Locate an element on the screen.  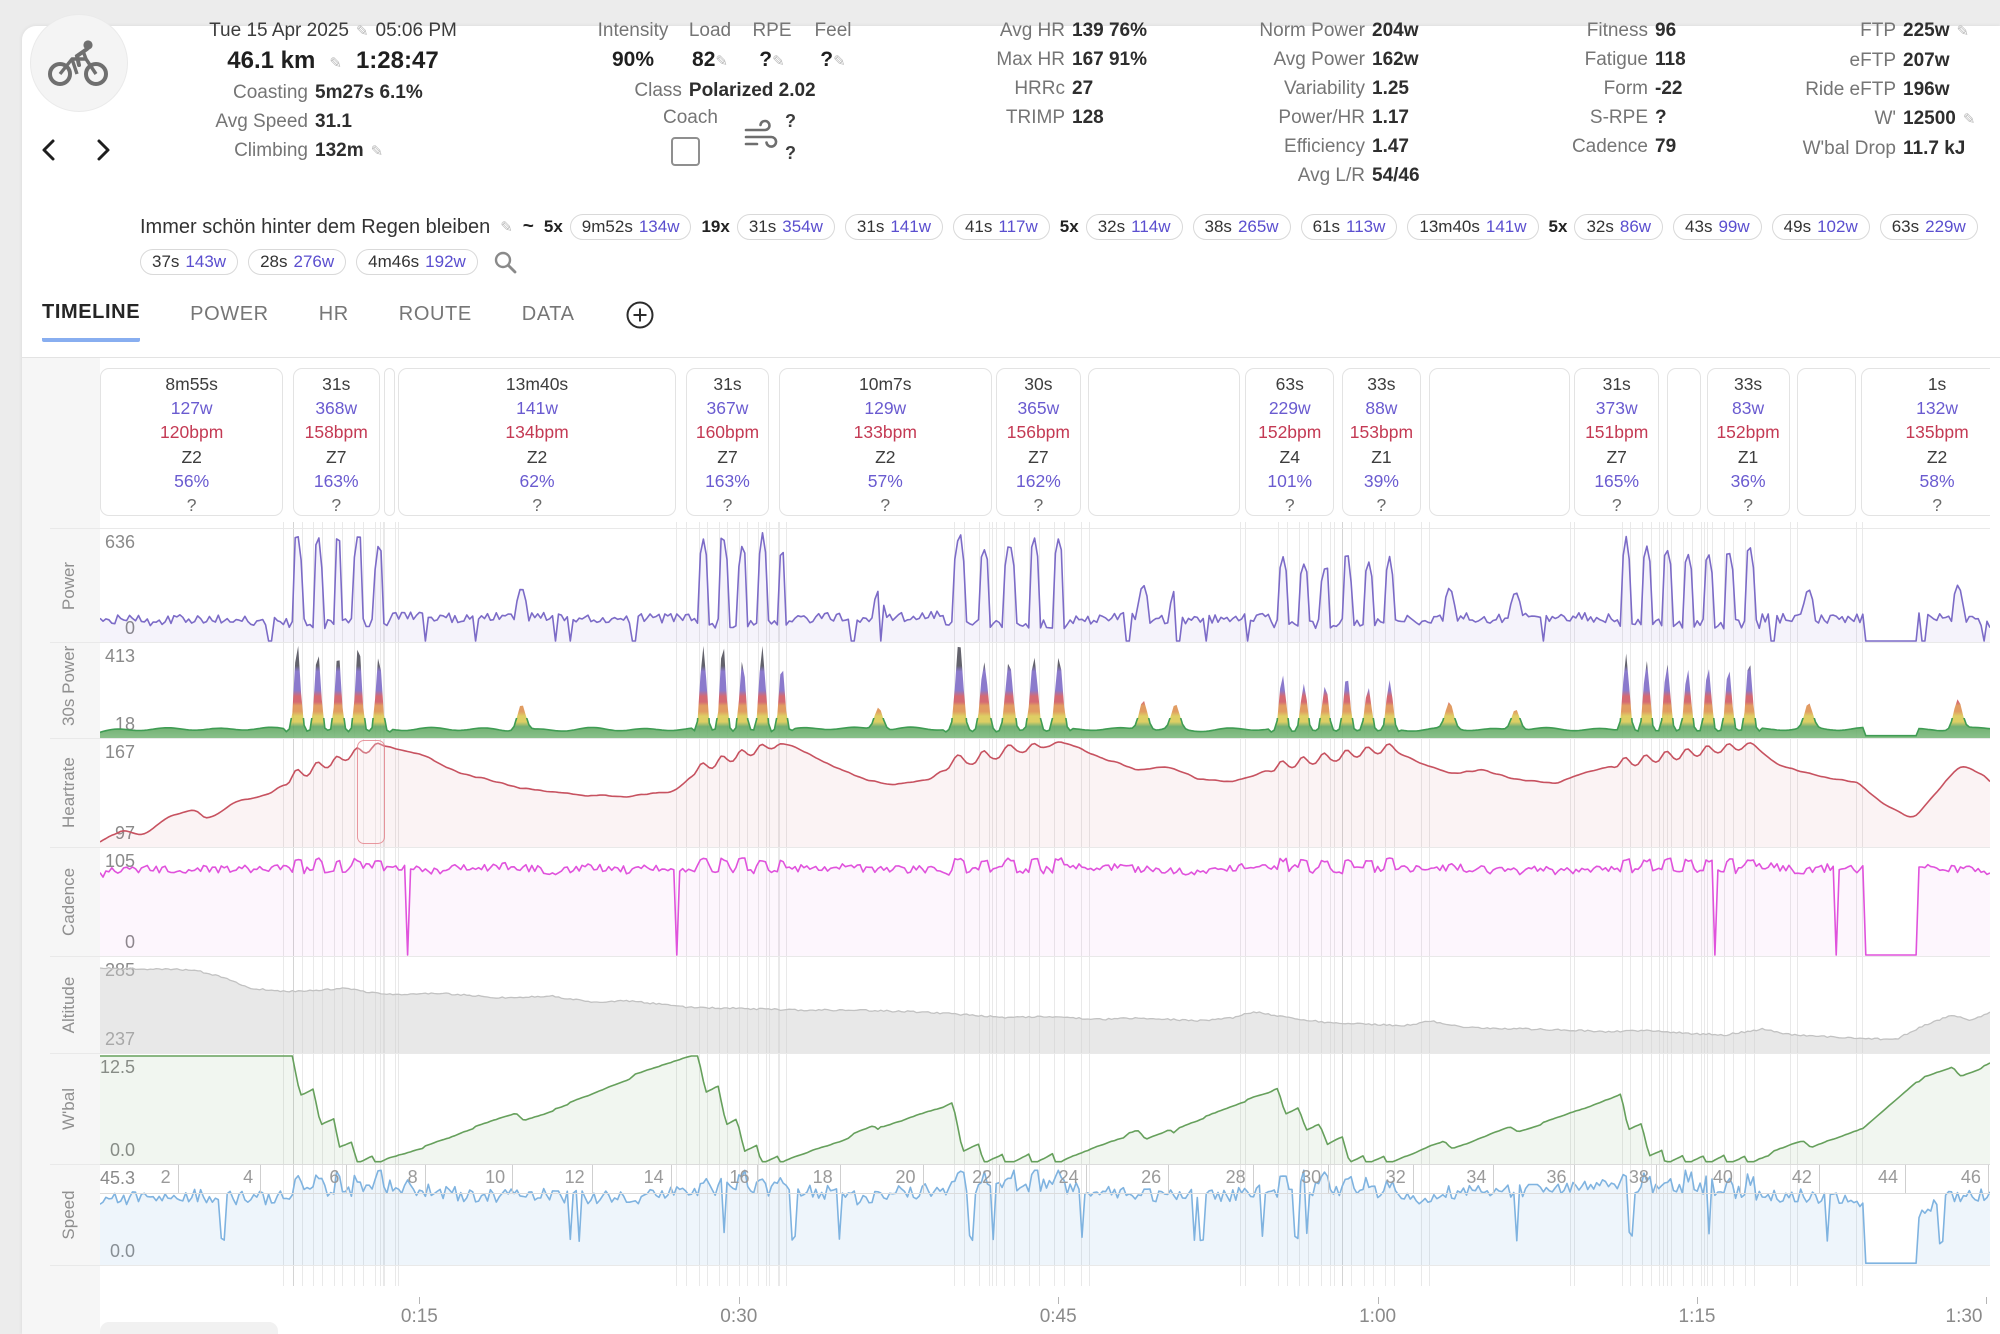
time-tick-label: 1:15 is located at coordinates (1697, 1316).